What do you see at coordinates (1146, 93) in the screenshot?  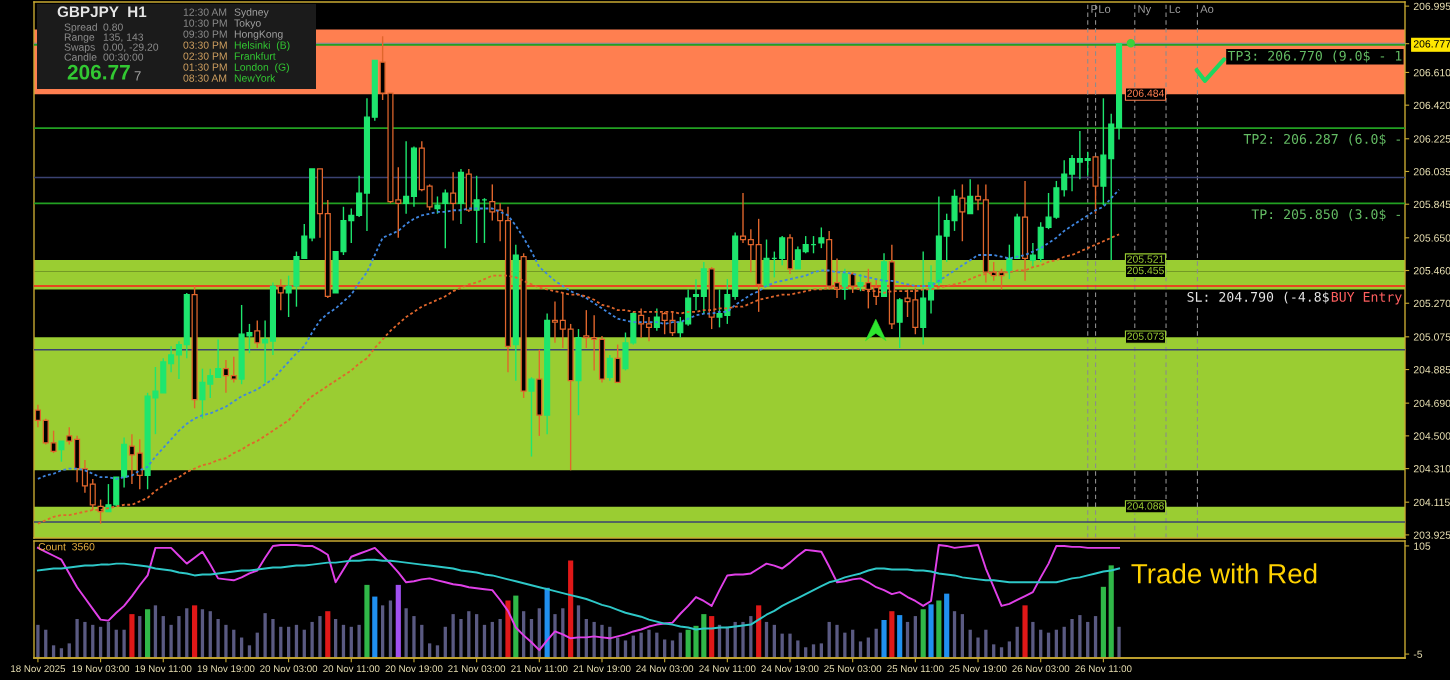 I see `band-label: 206.484` at bounding box center [1146, 93].